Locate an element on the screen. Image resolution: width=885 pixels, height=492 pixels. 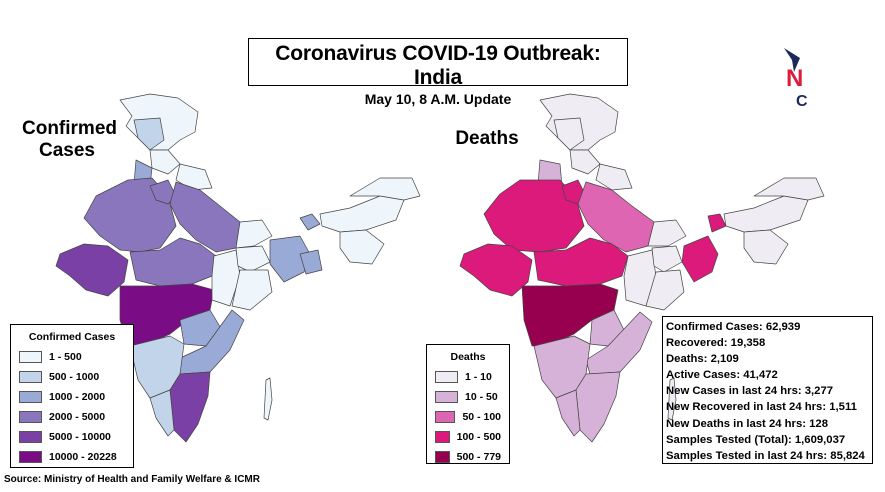
legend-label: 500 - 1000 is located at coordinates (74, 377).